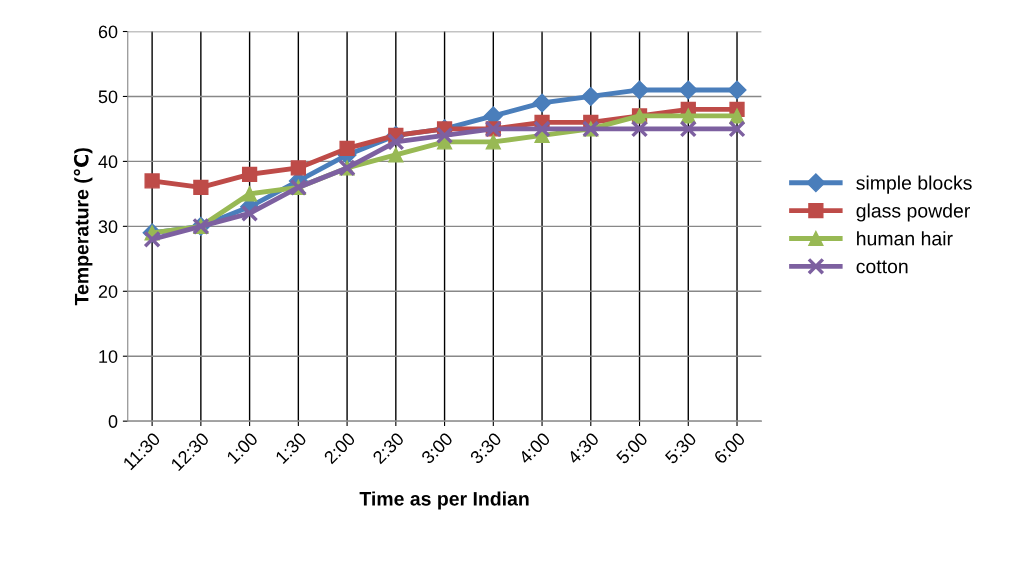 This screenshot has height=573, width=1022. Describe the element at coordinates (681, 448) in the screenshot. I see `x-tick-label: 5:30` at that location.